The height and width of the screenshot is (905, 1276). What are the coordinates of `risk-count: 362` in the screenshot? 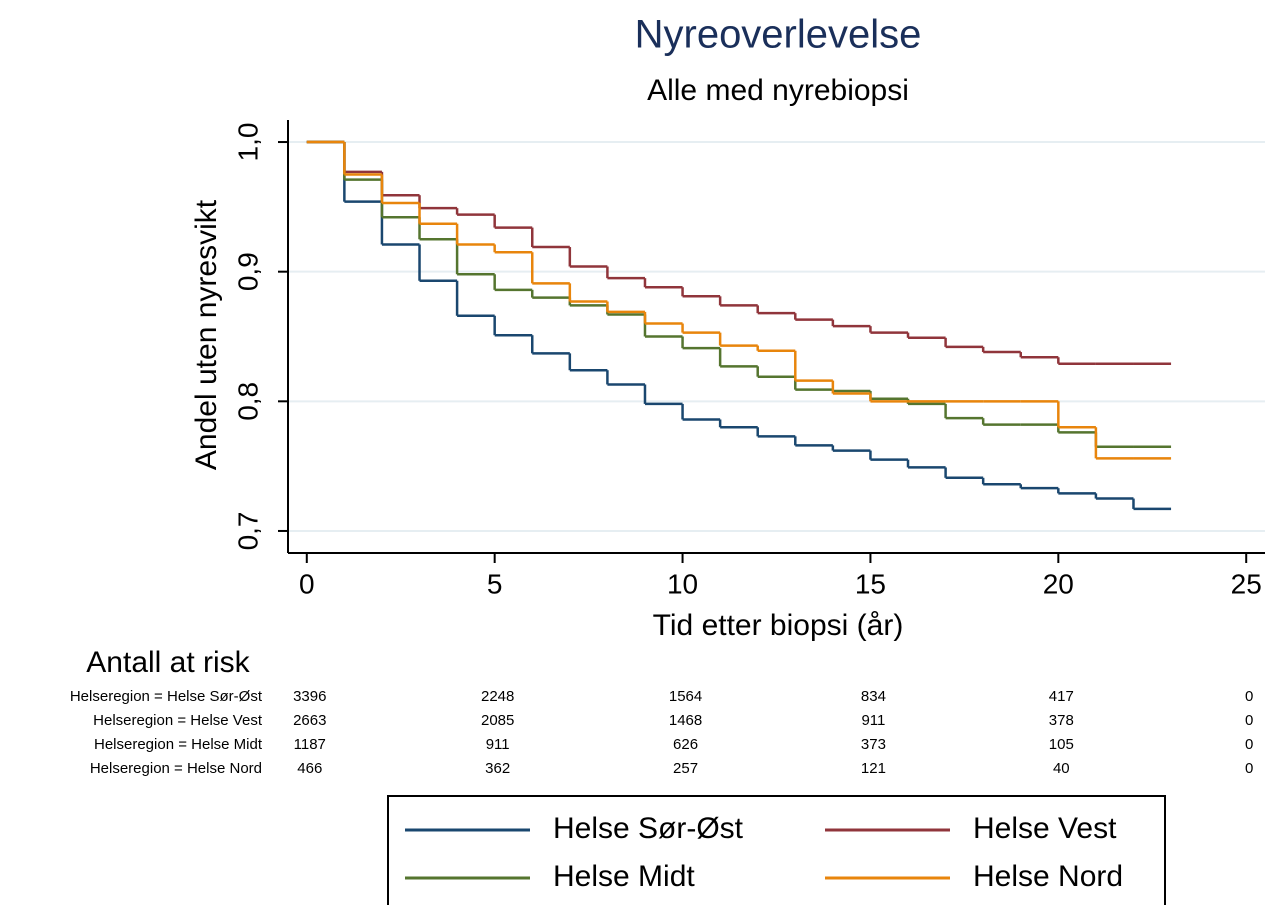 It's located at (497, 768).